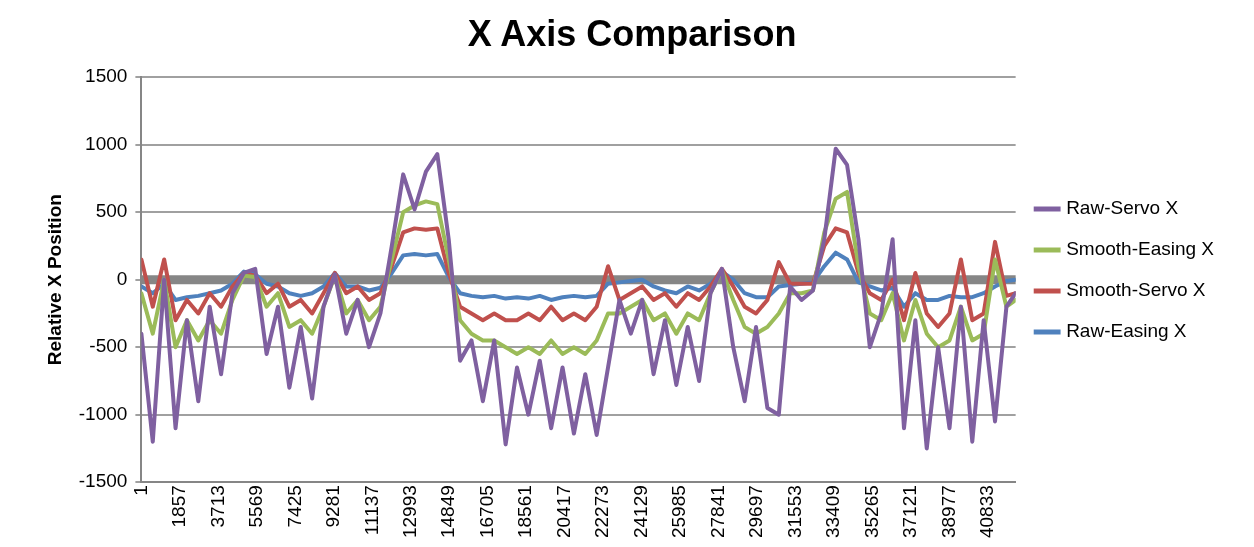 This screenshot has height=547, width=1254. I want to click on x-tick-label: 33409, so click(833, 512).